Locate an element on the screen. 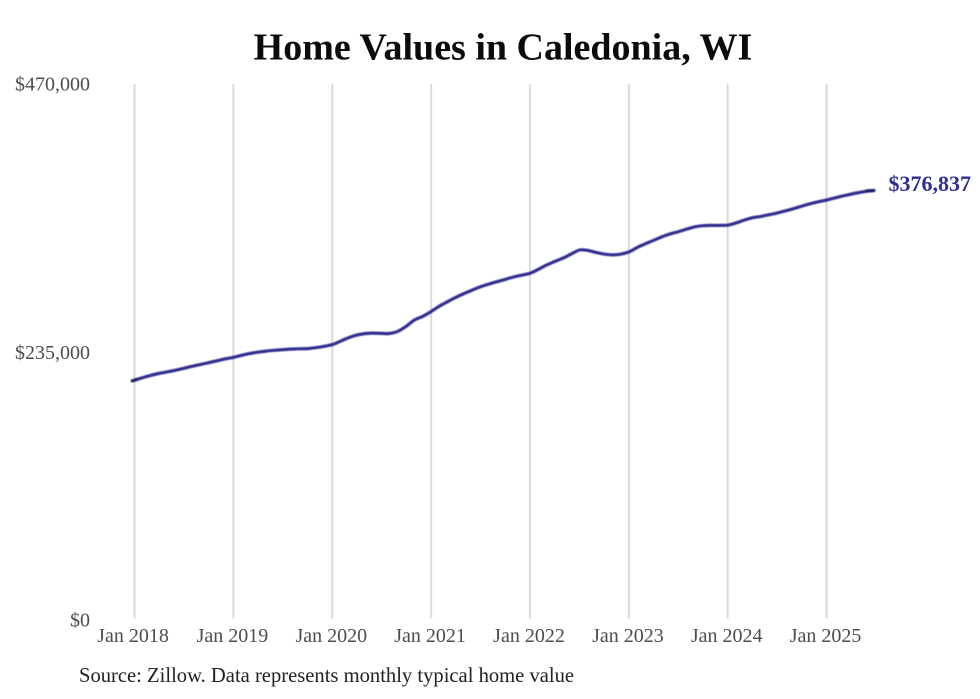  svg-text: Jan 2023 is located at coordinates (628, 636).